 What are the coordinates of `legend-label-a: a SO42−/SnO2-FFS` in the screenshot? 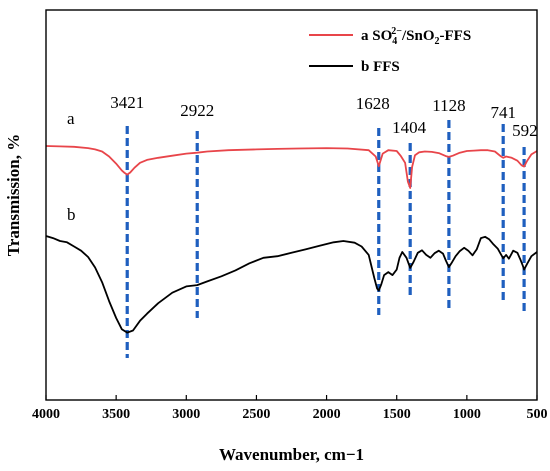 It's located at (416, 36).